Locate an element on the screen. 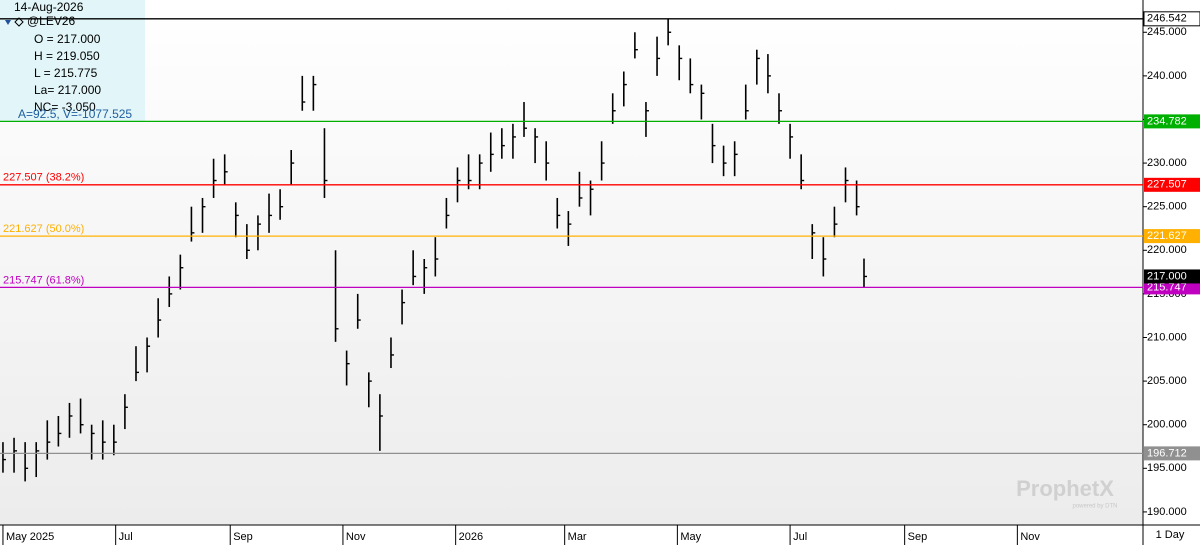 The width and height of the screenshot is (1200, 545). period-label: 1 Day is located at coordinates (1170, 535).